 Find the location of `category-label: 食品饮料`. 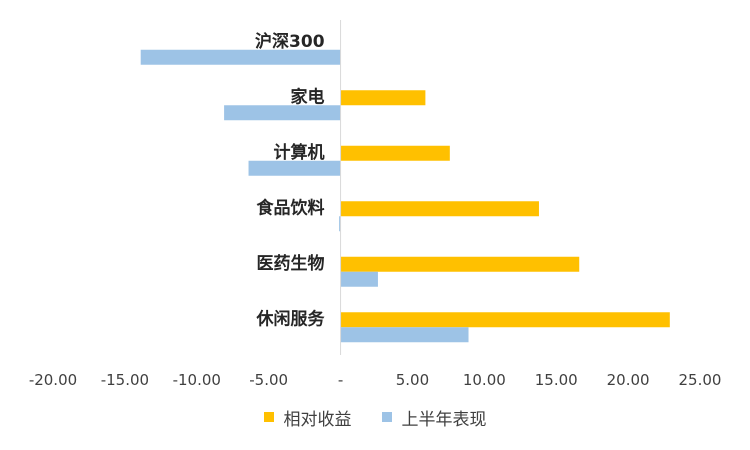

category-label: 食品饮料 is located at coordinates (291, 207).